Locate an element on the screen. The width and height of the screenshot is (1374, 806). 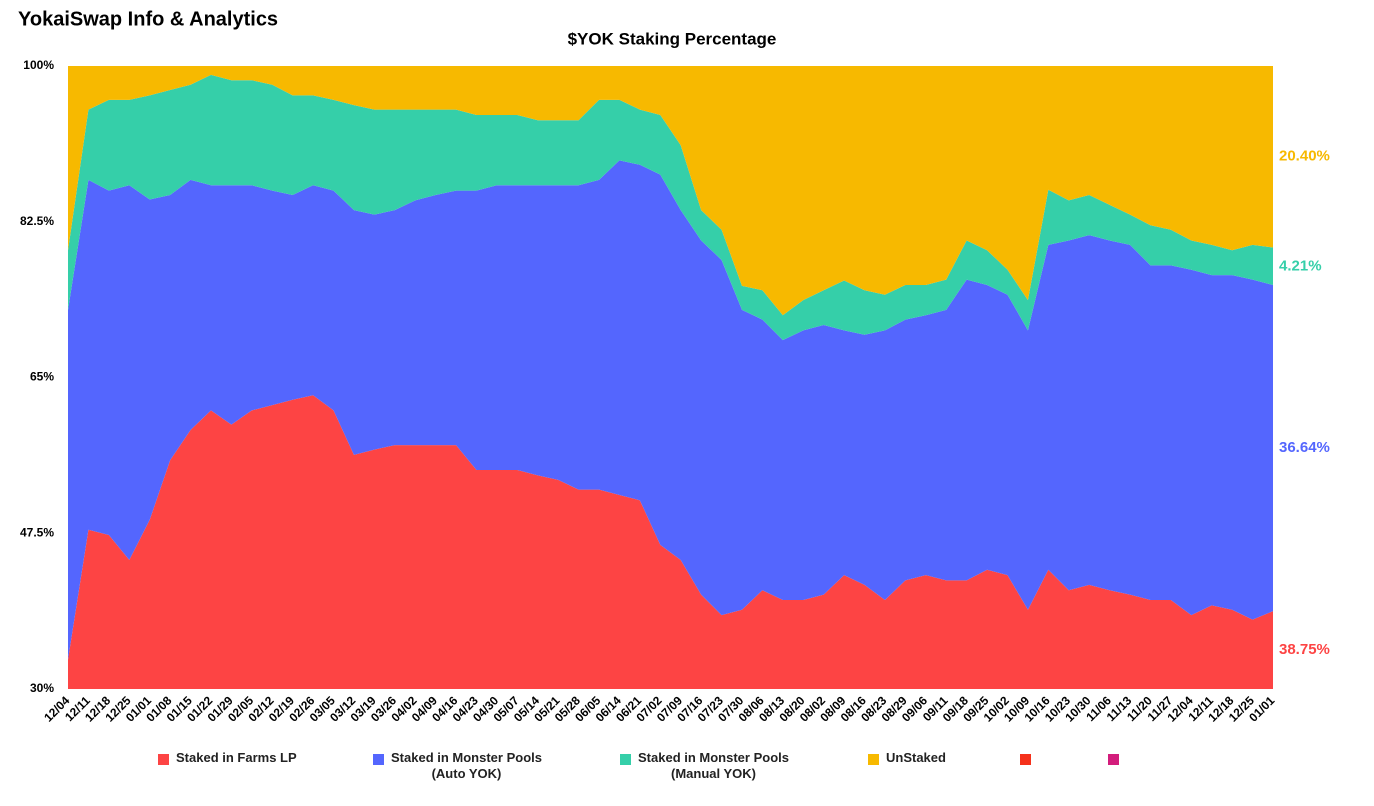
end-label: 20.40% is located at coordinates (1304, 156).